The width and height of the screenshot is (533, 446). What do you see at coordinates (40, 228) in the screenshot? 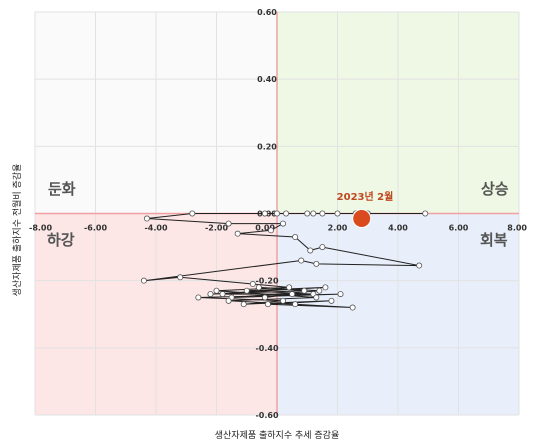
I see `x-tick-label: -8.00` at bounding box center [40, 228].